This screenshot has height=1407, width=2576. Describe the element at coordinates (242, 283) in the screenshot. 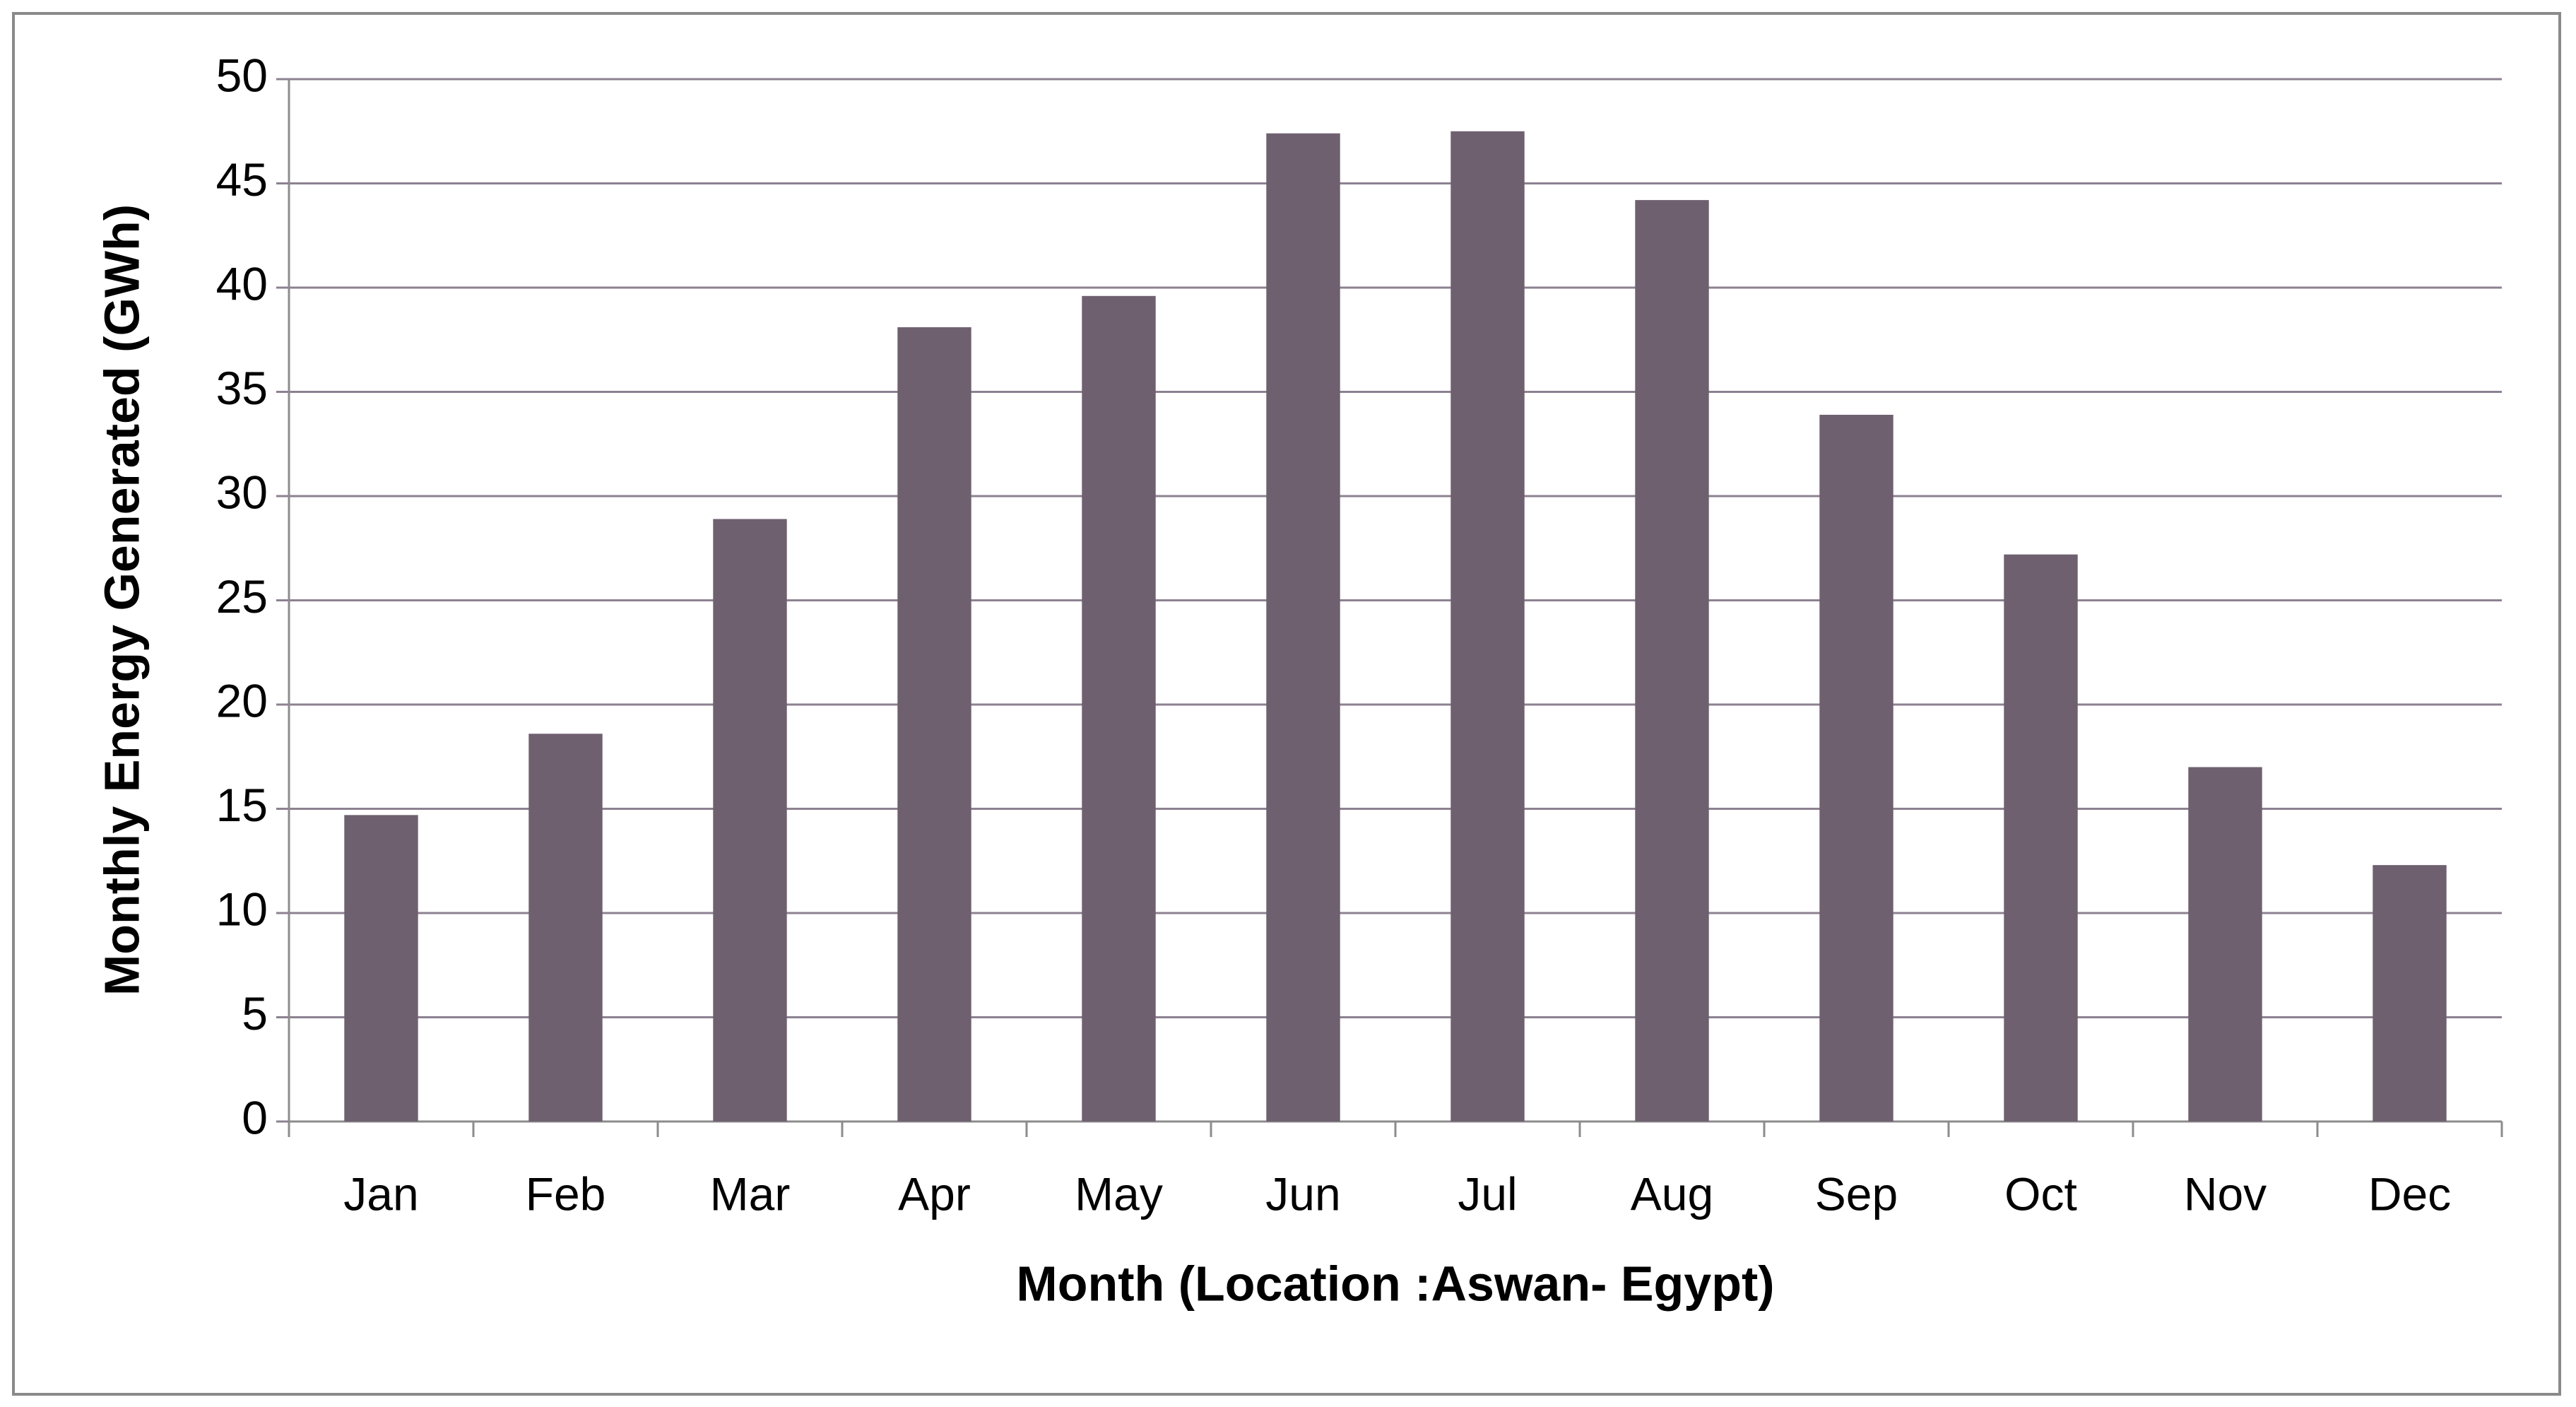

I see `y-tick-label: 40` at that location.